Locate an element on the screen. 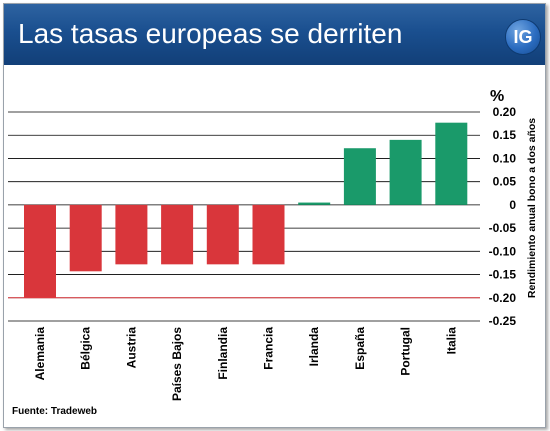 The width and height of the screenshot is (550, 431). y-tick-label: 0.05 is located at coordinates (505, 182).